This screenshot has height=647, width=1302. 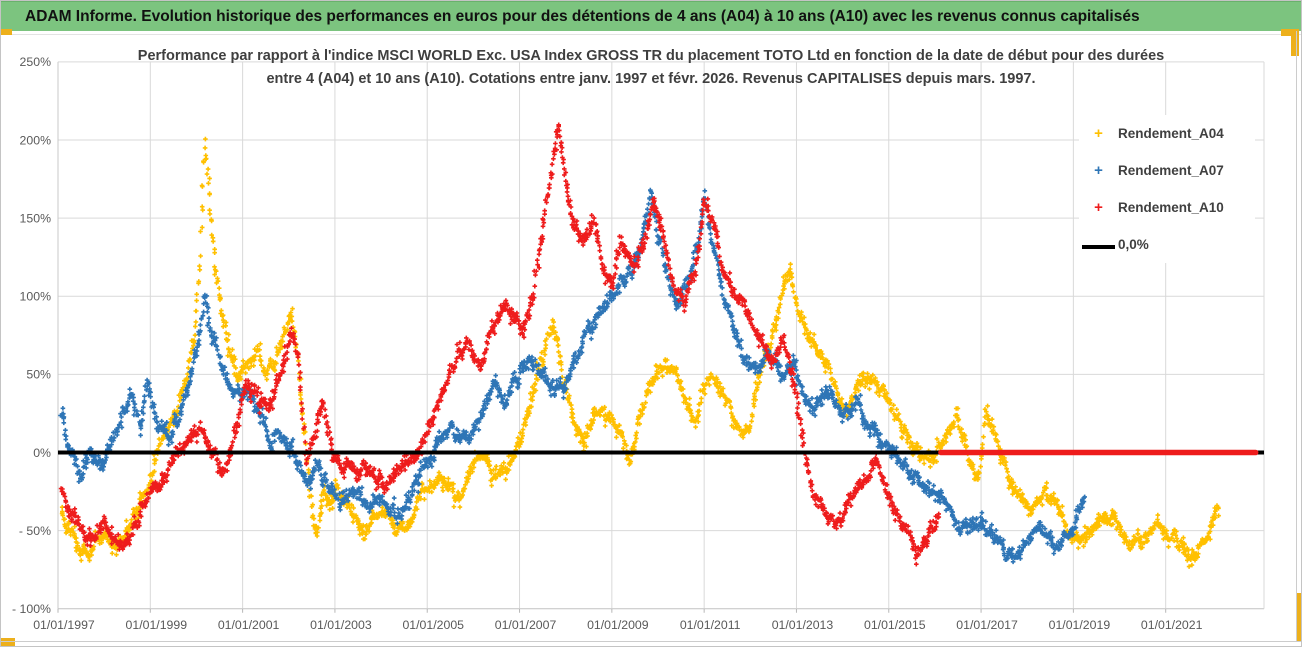 What do you see at coordinates (36, 218) in the screenshot?
I see `y-tick-label: 150%` at bounding box center [36, 218].